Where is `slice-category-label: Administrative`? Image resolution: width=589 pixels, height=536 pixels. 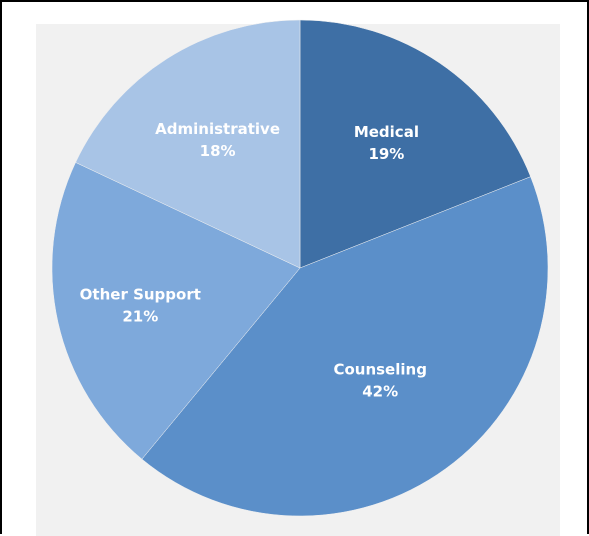 slice-category-label: Administrative is located at coordinates (217, 129).